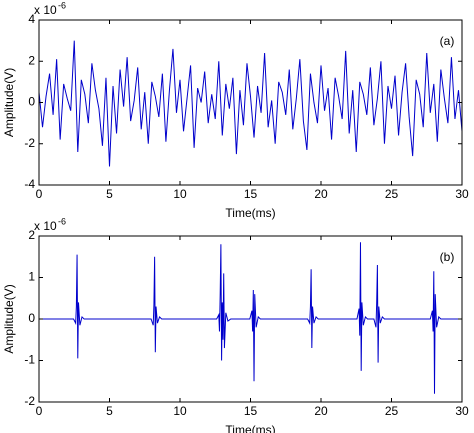  I want to click on panel-annotation: (a), so click(447, 41).